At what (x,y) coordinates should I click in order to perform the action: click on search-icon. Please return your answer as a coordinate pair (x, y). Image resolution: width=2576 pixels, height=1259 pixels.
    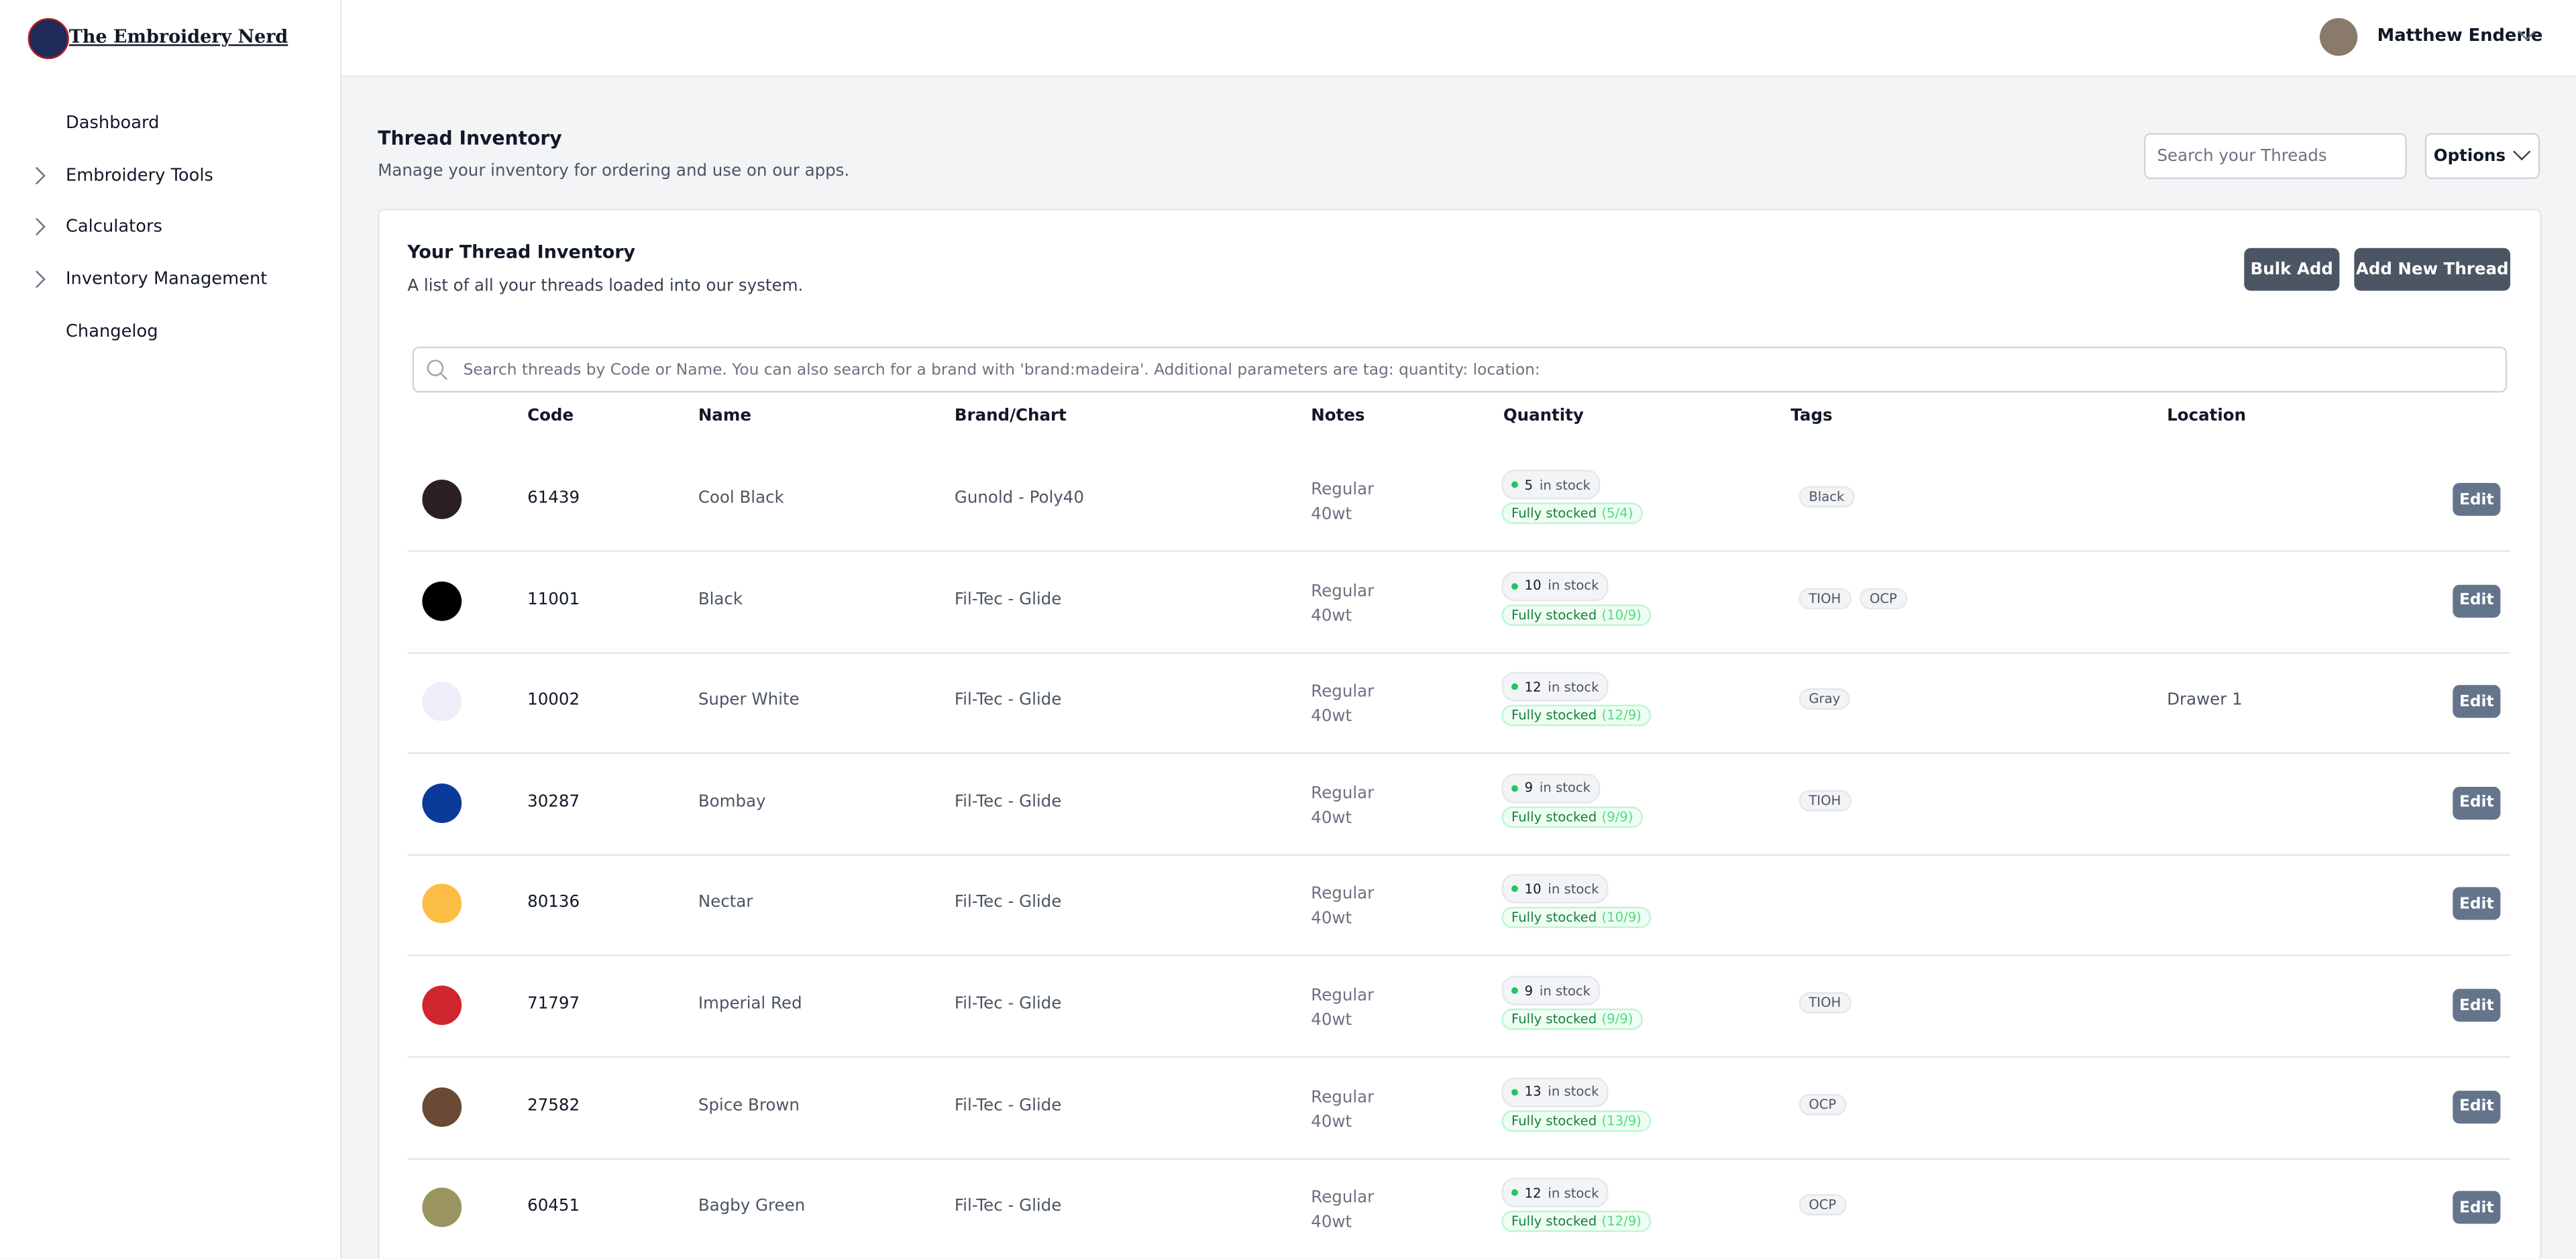
    Looking at the image, I should click on (437, 370).